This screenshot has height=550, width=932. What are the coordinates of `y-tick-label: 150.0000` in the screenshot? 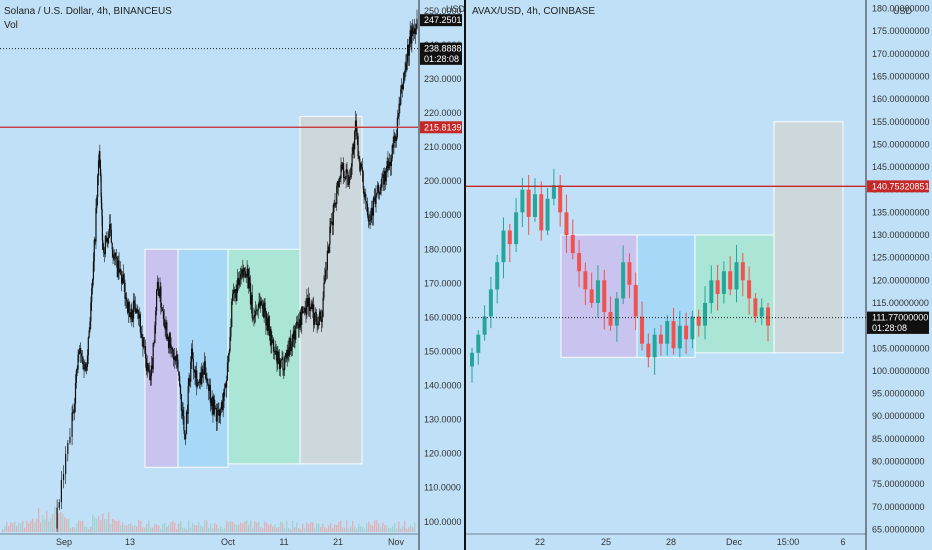 It's located at (443, 351).